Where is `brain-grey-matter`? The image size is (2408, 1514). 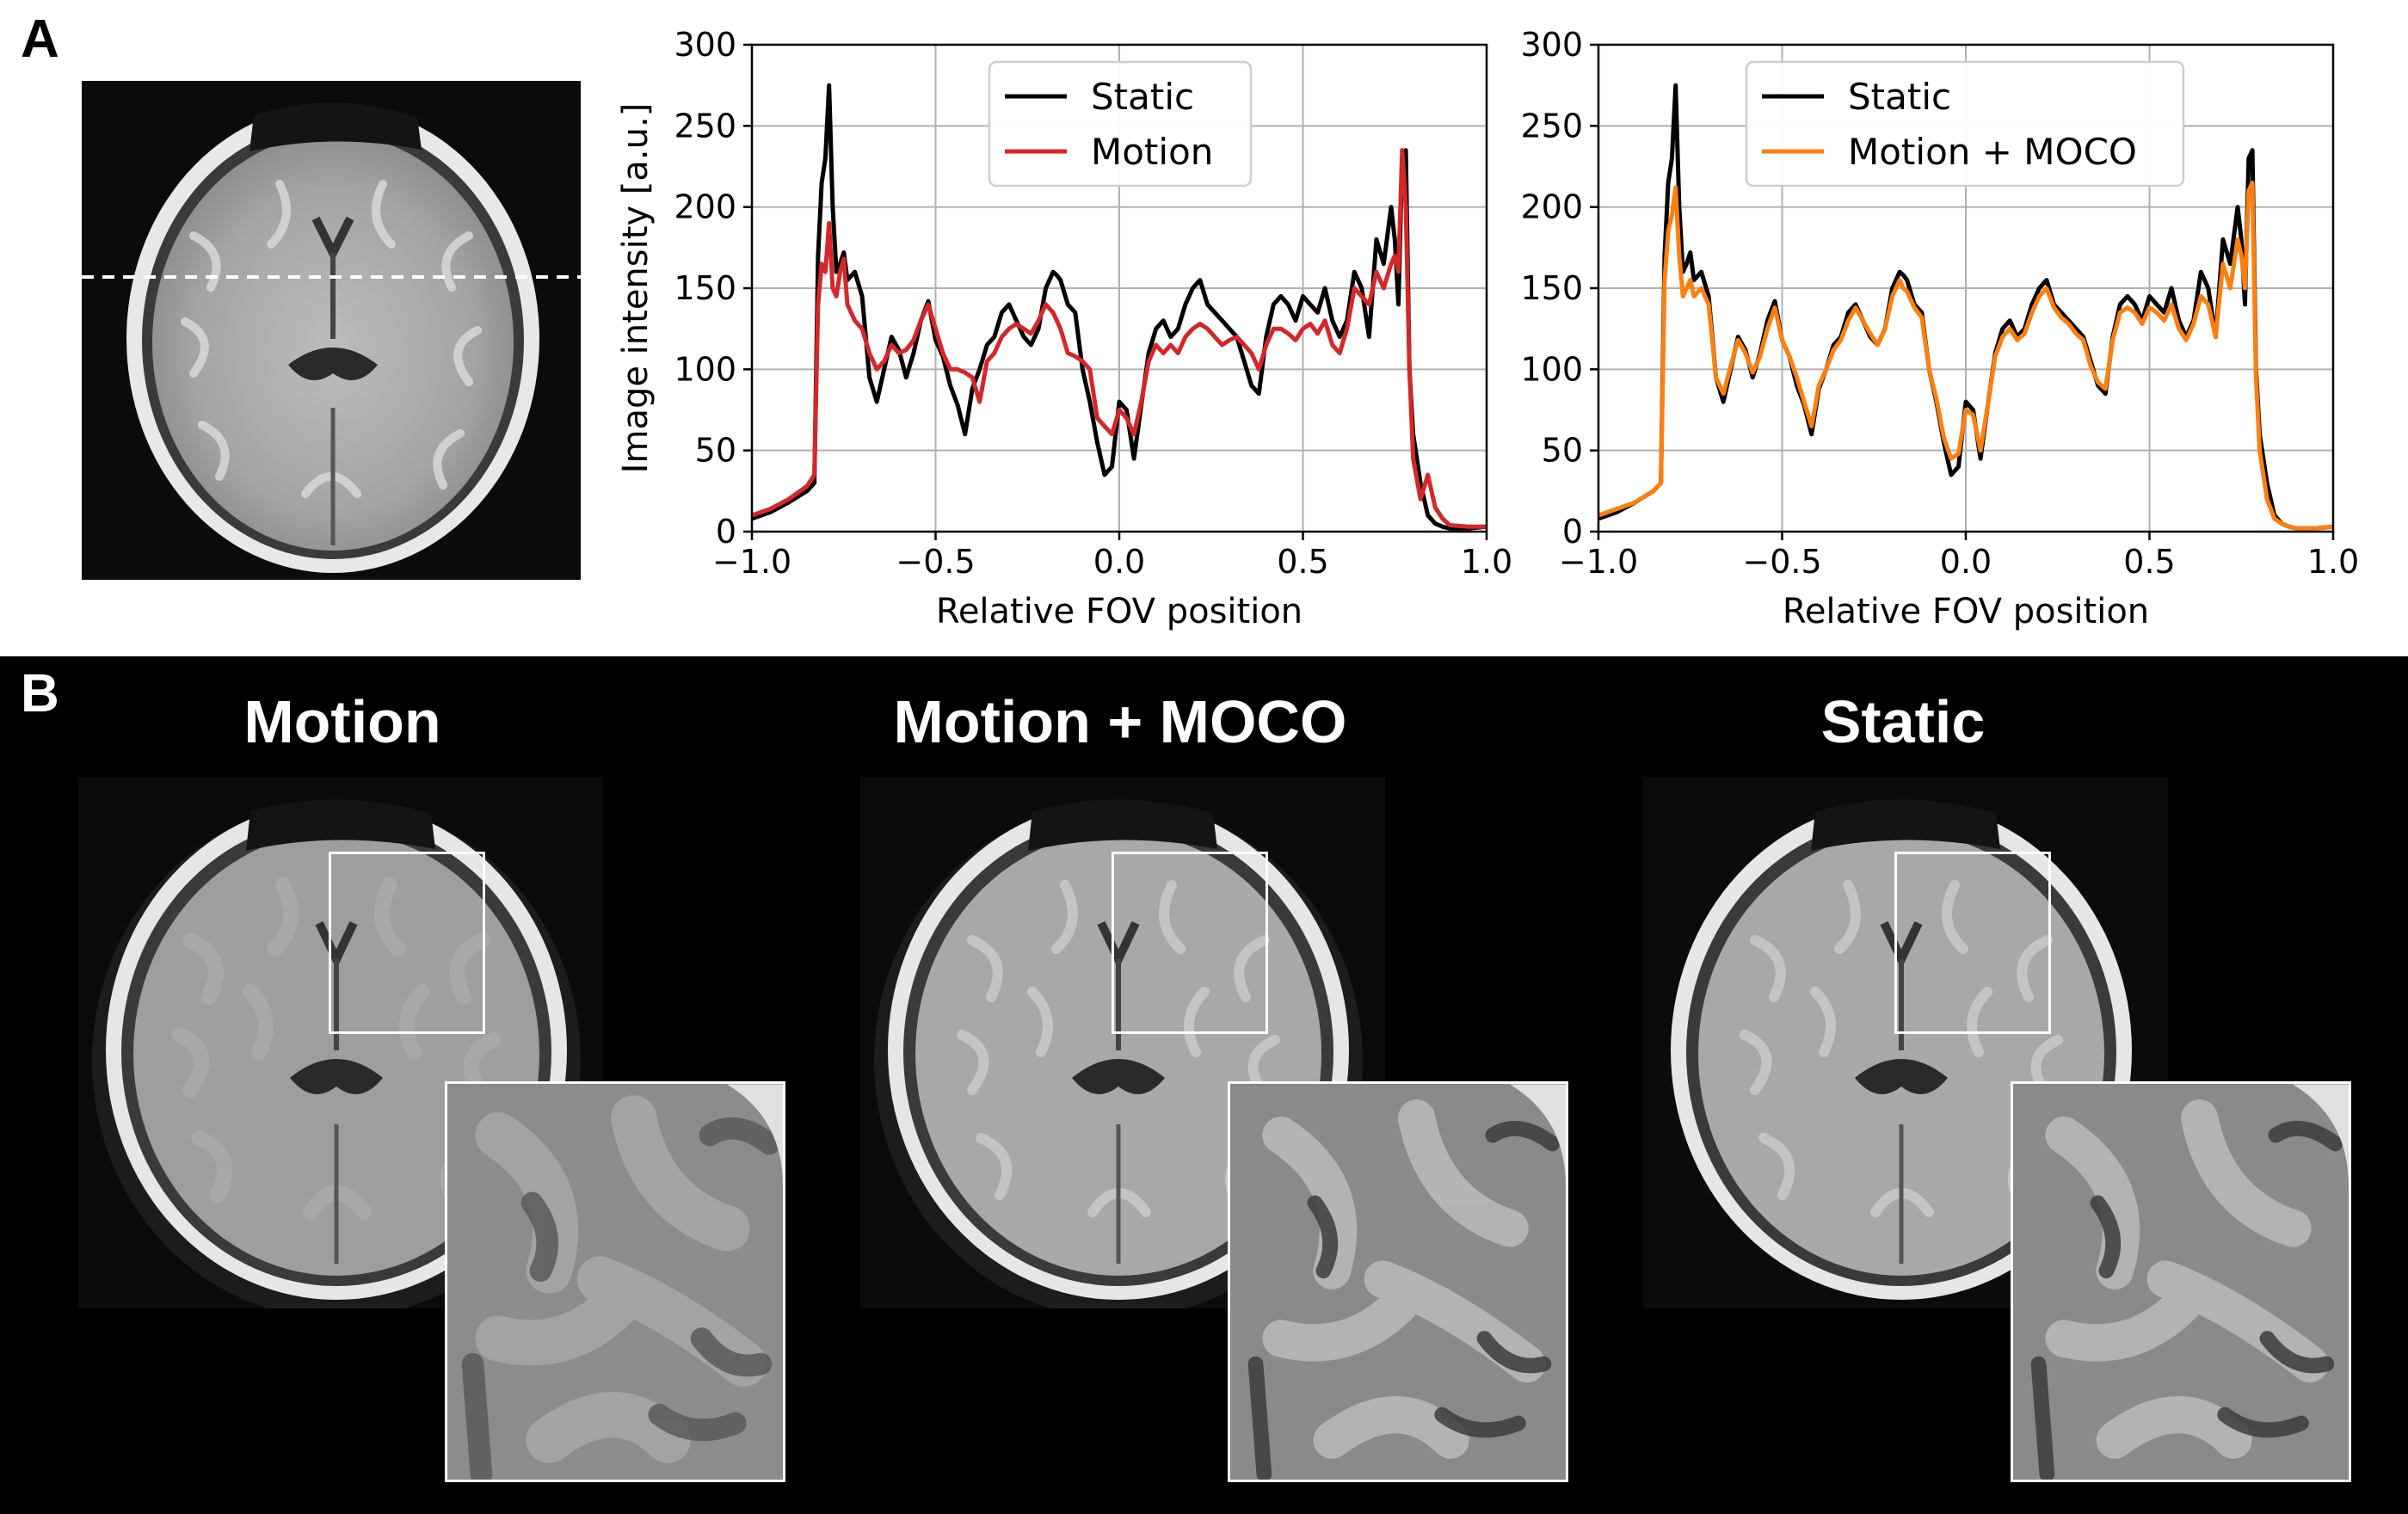 brain-grey-matter is located at coordinates (1901, 1054).